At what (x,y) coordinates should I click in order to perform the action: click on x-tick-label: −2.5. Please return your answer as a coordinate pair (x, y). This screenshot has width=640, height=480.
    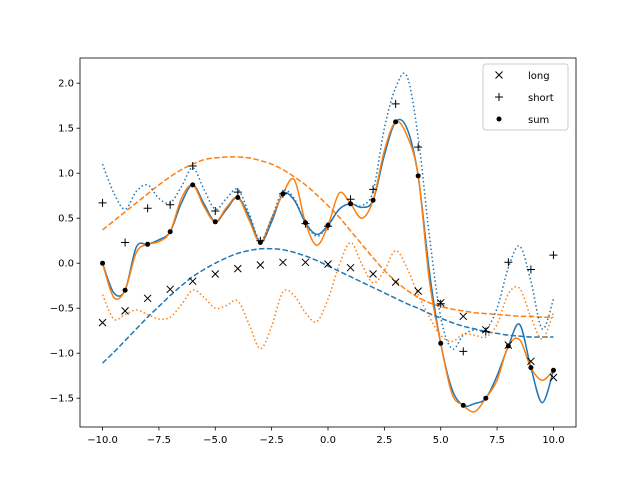
    Looking at the image, I should click on (271, 440).